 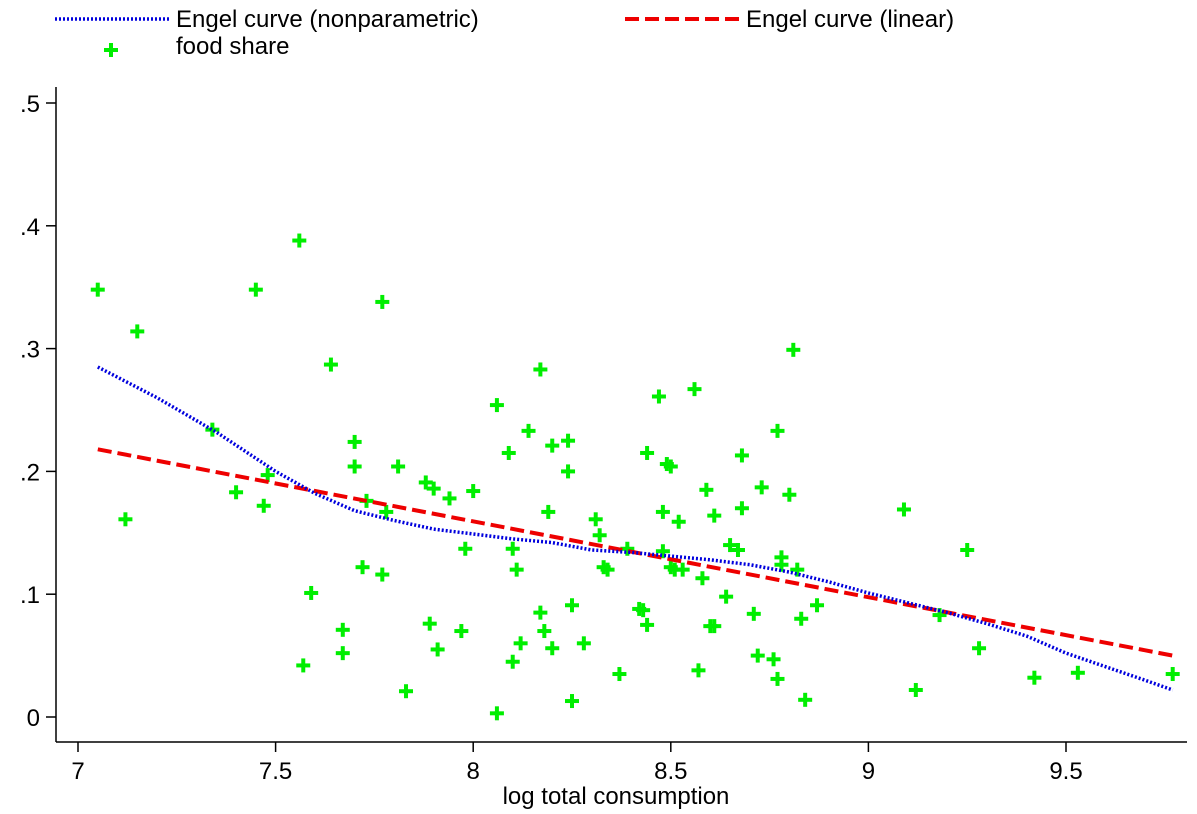 I want to click on y-tick-label: .2, so click(x=30, y=472).